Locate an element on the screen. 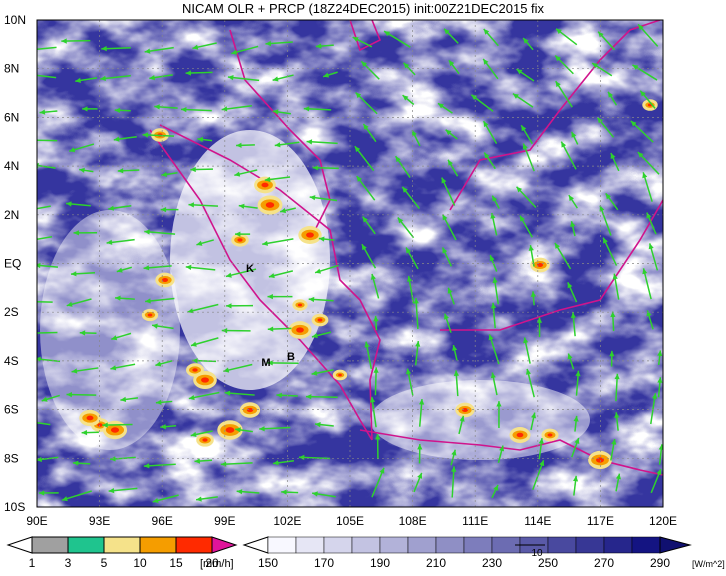 The height and width of the screenshot is (576, 726). x-tick-label: 99E is located at coordinates (224, 521).